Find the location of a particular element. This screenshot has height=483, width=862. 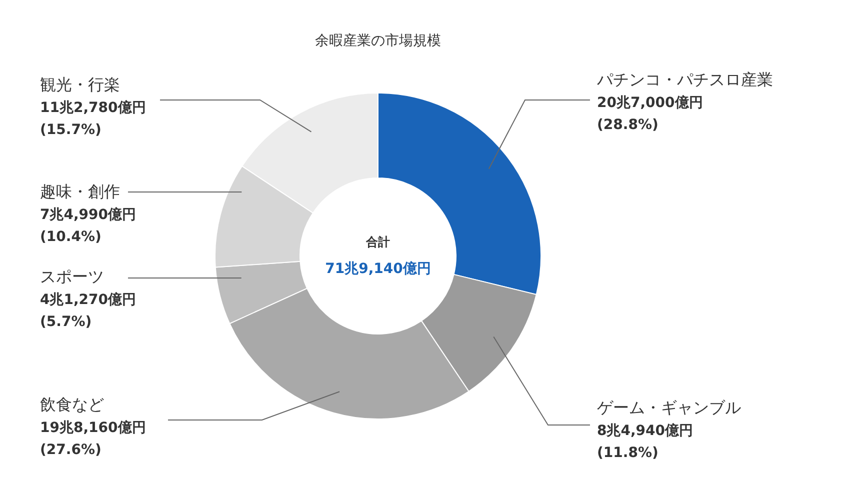

data-label: 4兆1,270億円 (5.7%) is located at coordinates (88, 310).